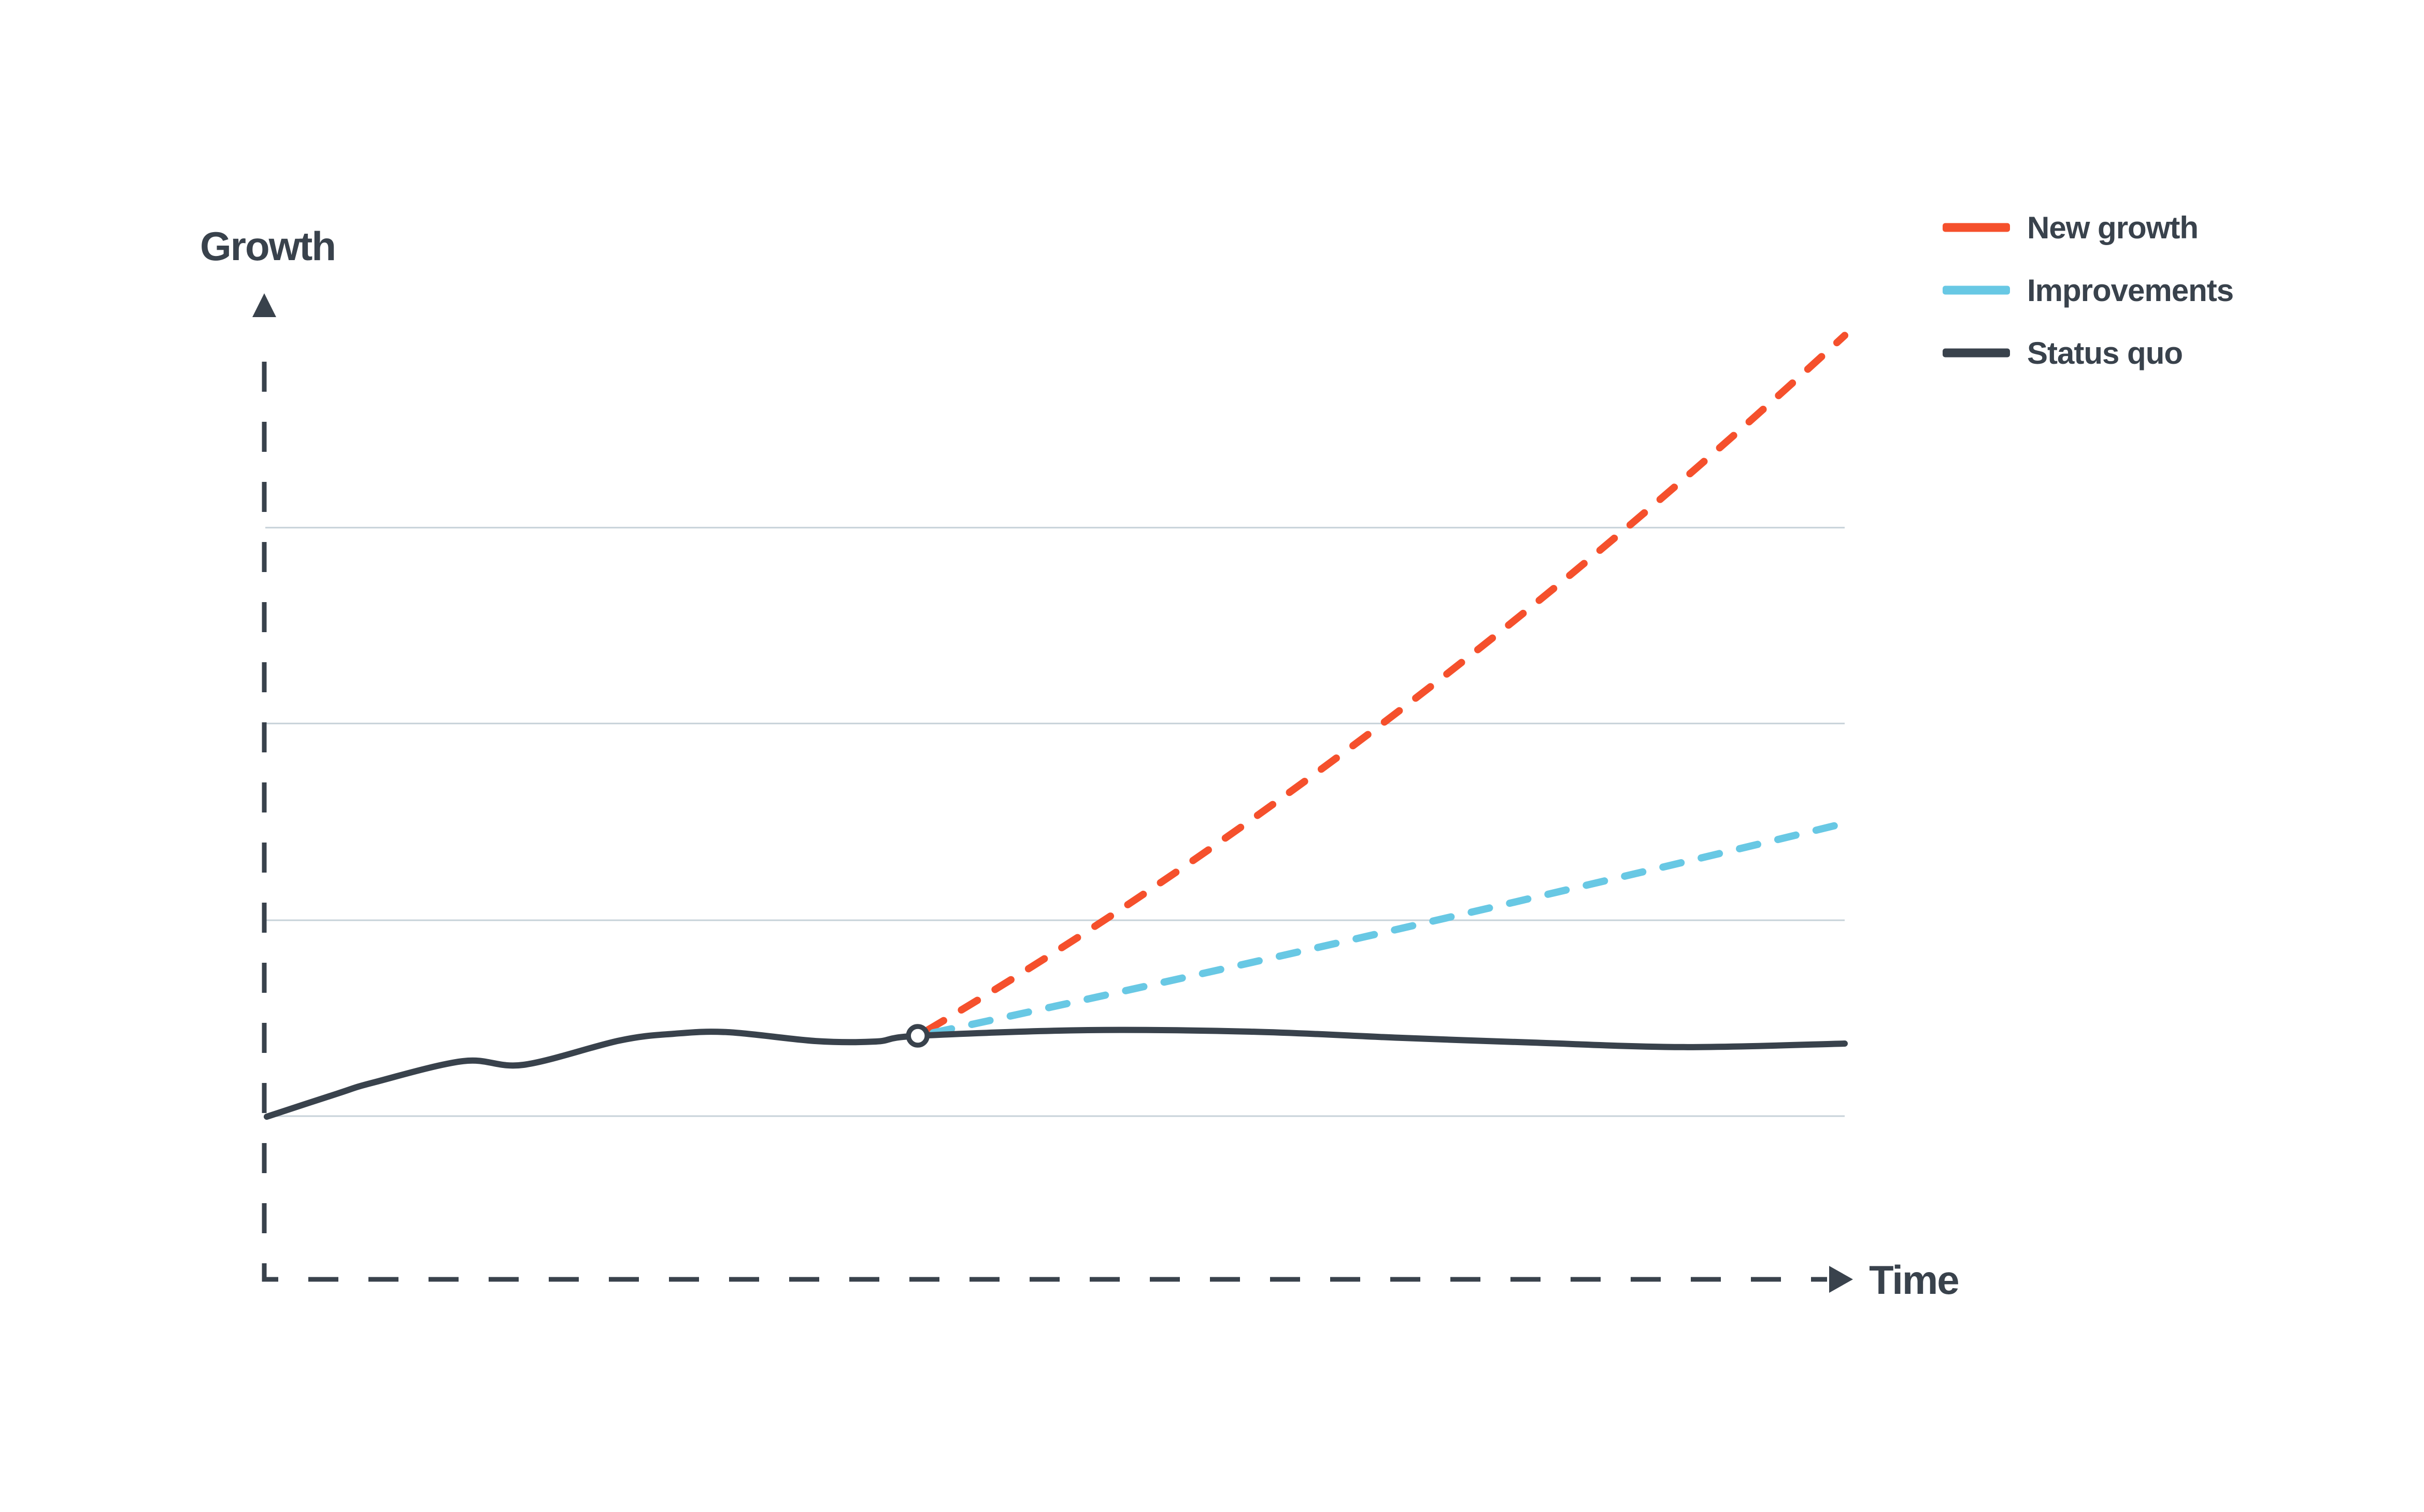  What do you see at coordinates (1055, 1073) in the screenshot?
I see `series-line-status-quo` at bounding box center [1055, 1073].